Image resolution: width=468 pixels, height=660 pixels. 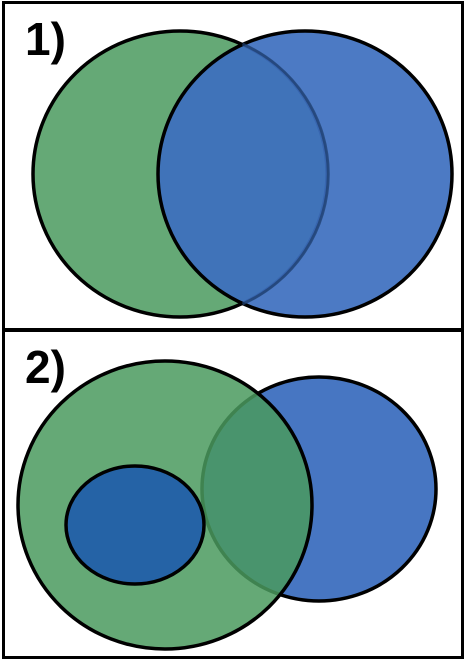 What do you see at coordinates (135, 525) in the screenshot?
I see `inner-blue-ellipse` at bounding box center [135, 525].